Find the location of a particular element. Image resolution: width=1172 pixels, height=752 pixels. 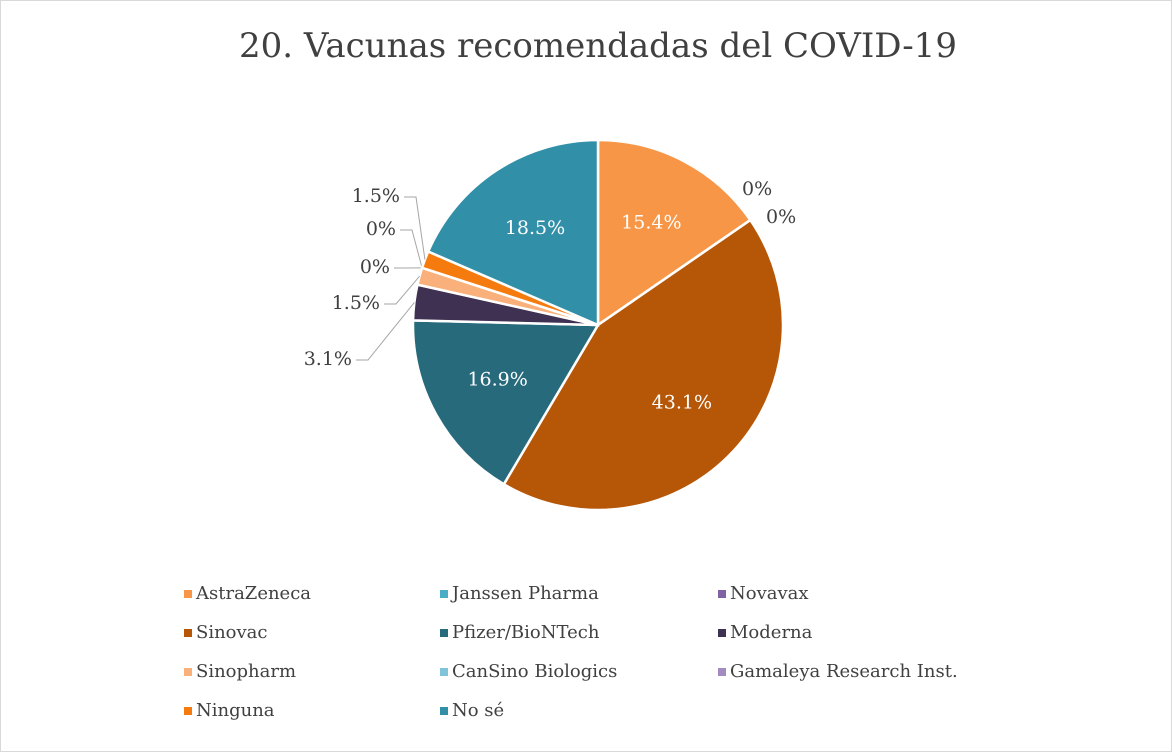

data-label: 43.1% is located at coordinates (682, 402).